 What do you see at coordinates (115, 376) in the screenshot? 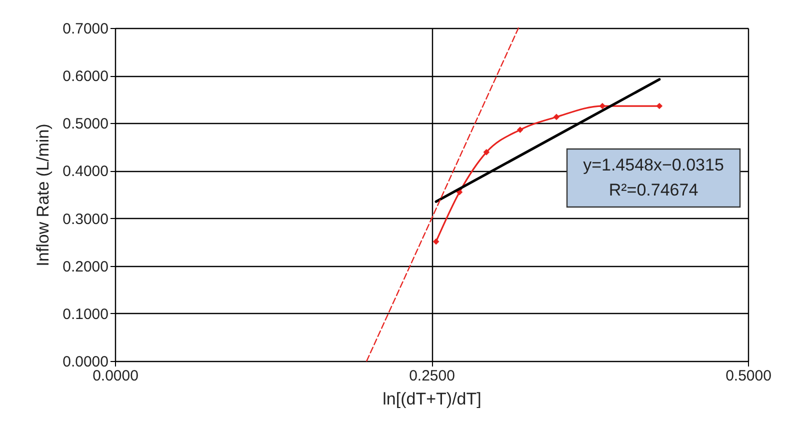
I see `x-tick-label: 0.0000` at bounding box center [115, 376].